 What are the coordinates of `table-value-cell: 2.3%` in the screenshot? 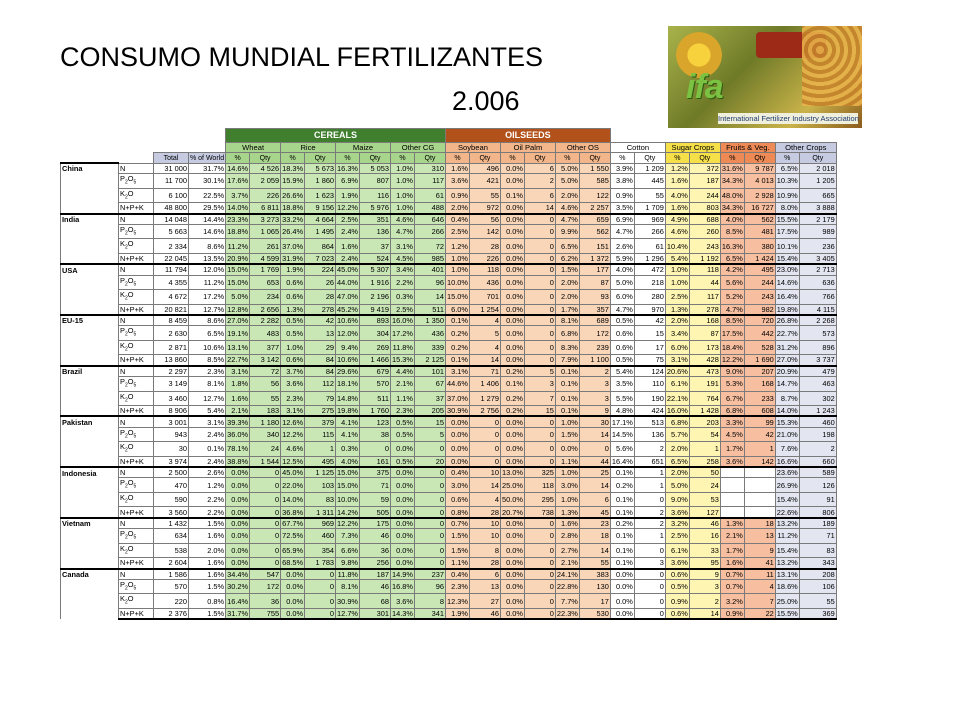 It's located at (293, 398).